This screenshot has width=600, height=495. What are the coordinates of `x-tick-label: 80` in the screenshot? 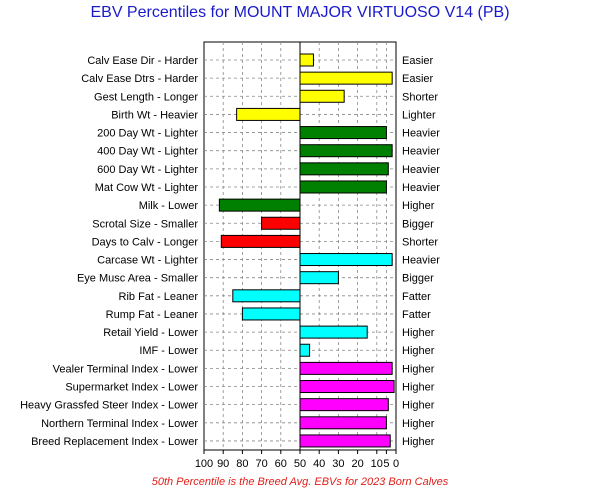 It's located at (242, 464).